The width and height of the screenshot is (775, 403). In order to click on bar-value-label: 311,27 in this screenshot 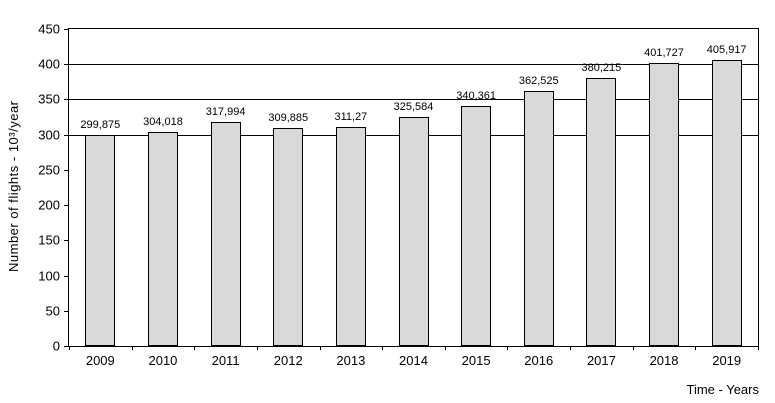, I will do `click(351, 116)`.